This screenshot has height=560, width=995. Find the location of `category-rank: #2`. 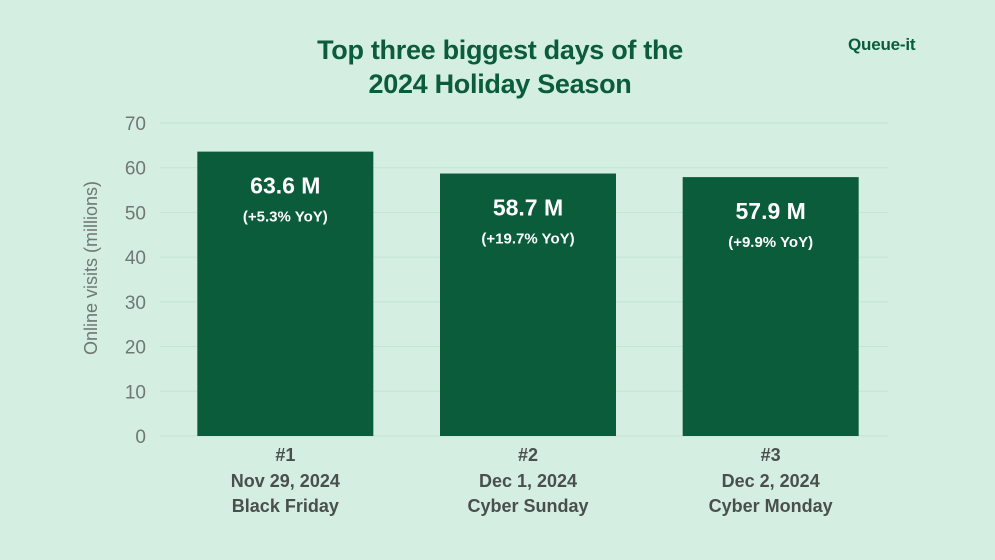

category-rank: #2 is located at coordinates (528, 455).